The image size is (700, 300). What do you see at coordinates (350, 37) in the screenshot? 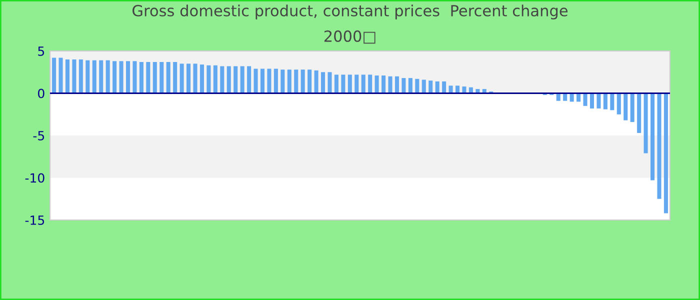
I see `chart-subtitle: 2000□` at bounding box center [350, 37].